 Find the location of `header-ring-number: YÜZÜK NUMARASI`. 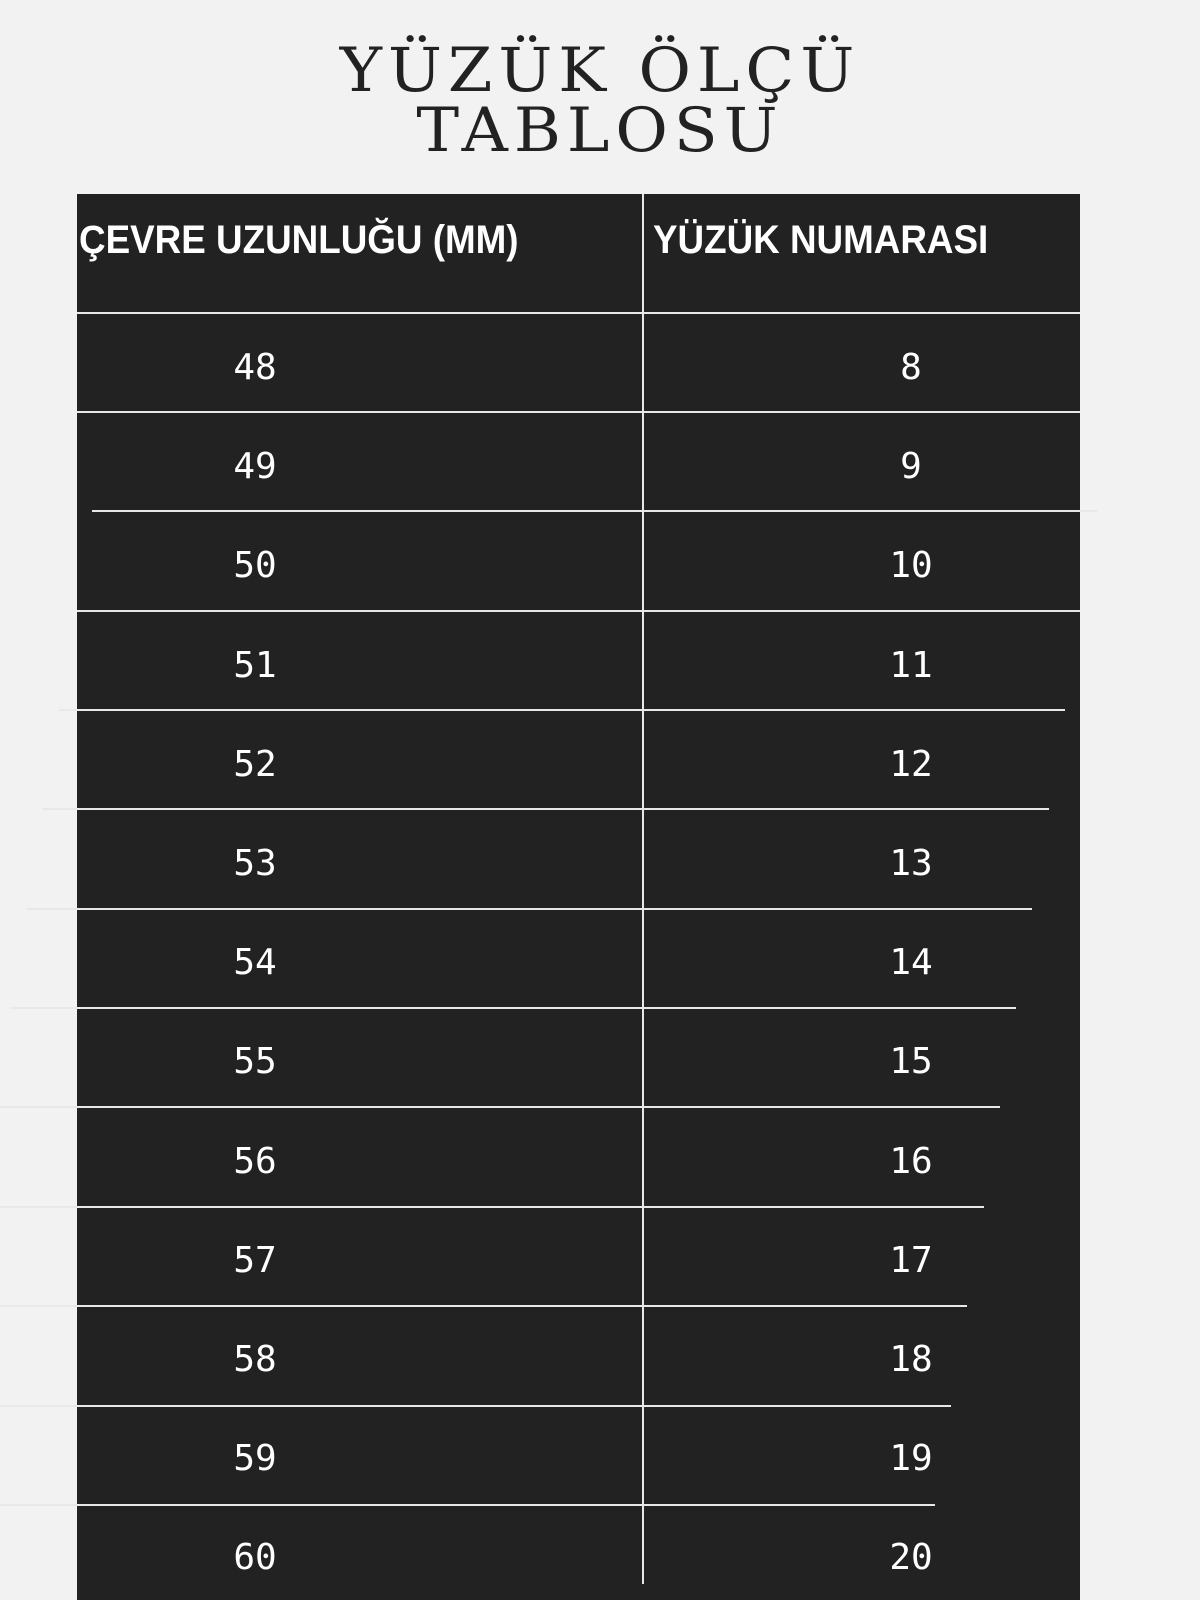

header-ring-number: YÜZÜK NUMARASI is located at coordinates (821, 240).